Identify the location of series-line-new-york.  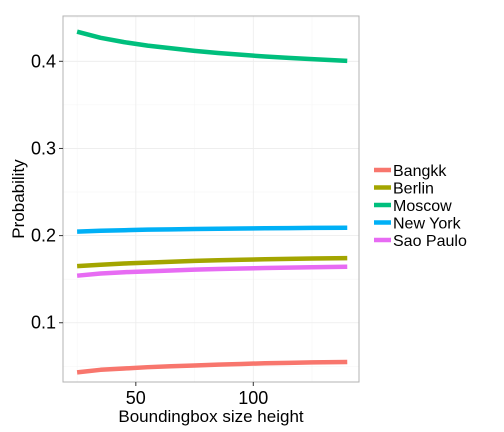
(212, 229).